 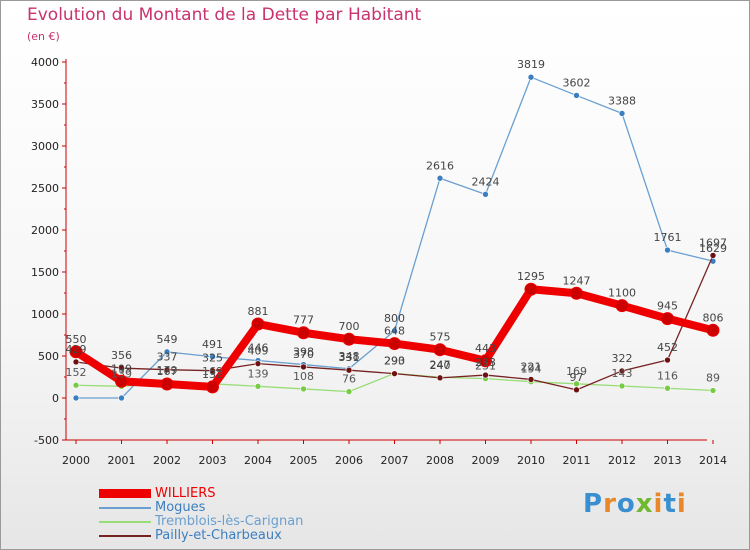 What do you see at coordinates (713, 242) in the screenshot?
I see `data-label: 1697` at bounding box center [713, 242].